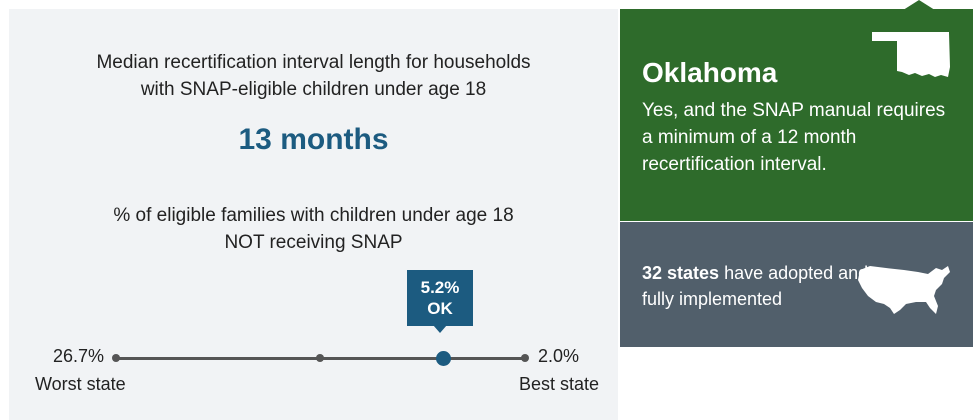 This screenshot has width=973, height=420. Describe the element at coordinates (116, 358) in the screenshot. I see `scale-dot-worst` at that location.